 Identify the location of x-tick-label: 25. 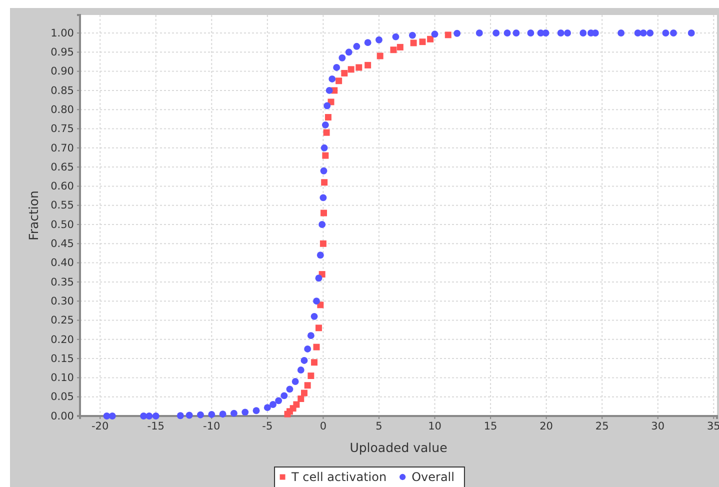
(602, 426).